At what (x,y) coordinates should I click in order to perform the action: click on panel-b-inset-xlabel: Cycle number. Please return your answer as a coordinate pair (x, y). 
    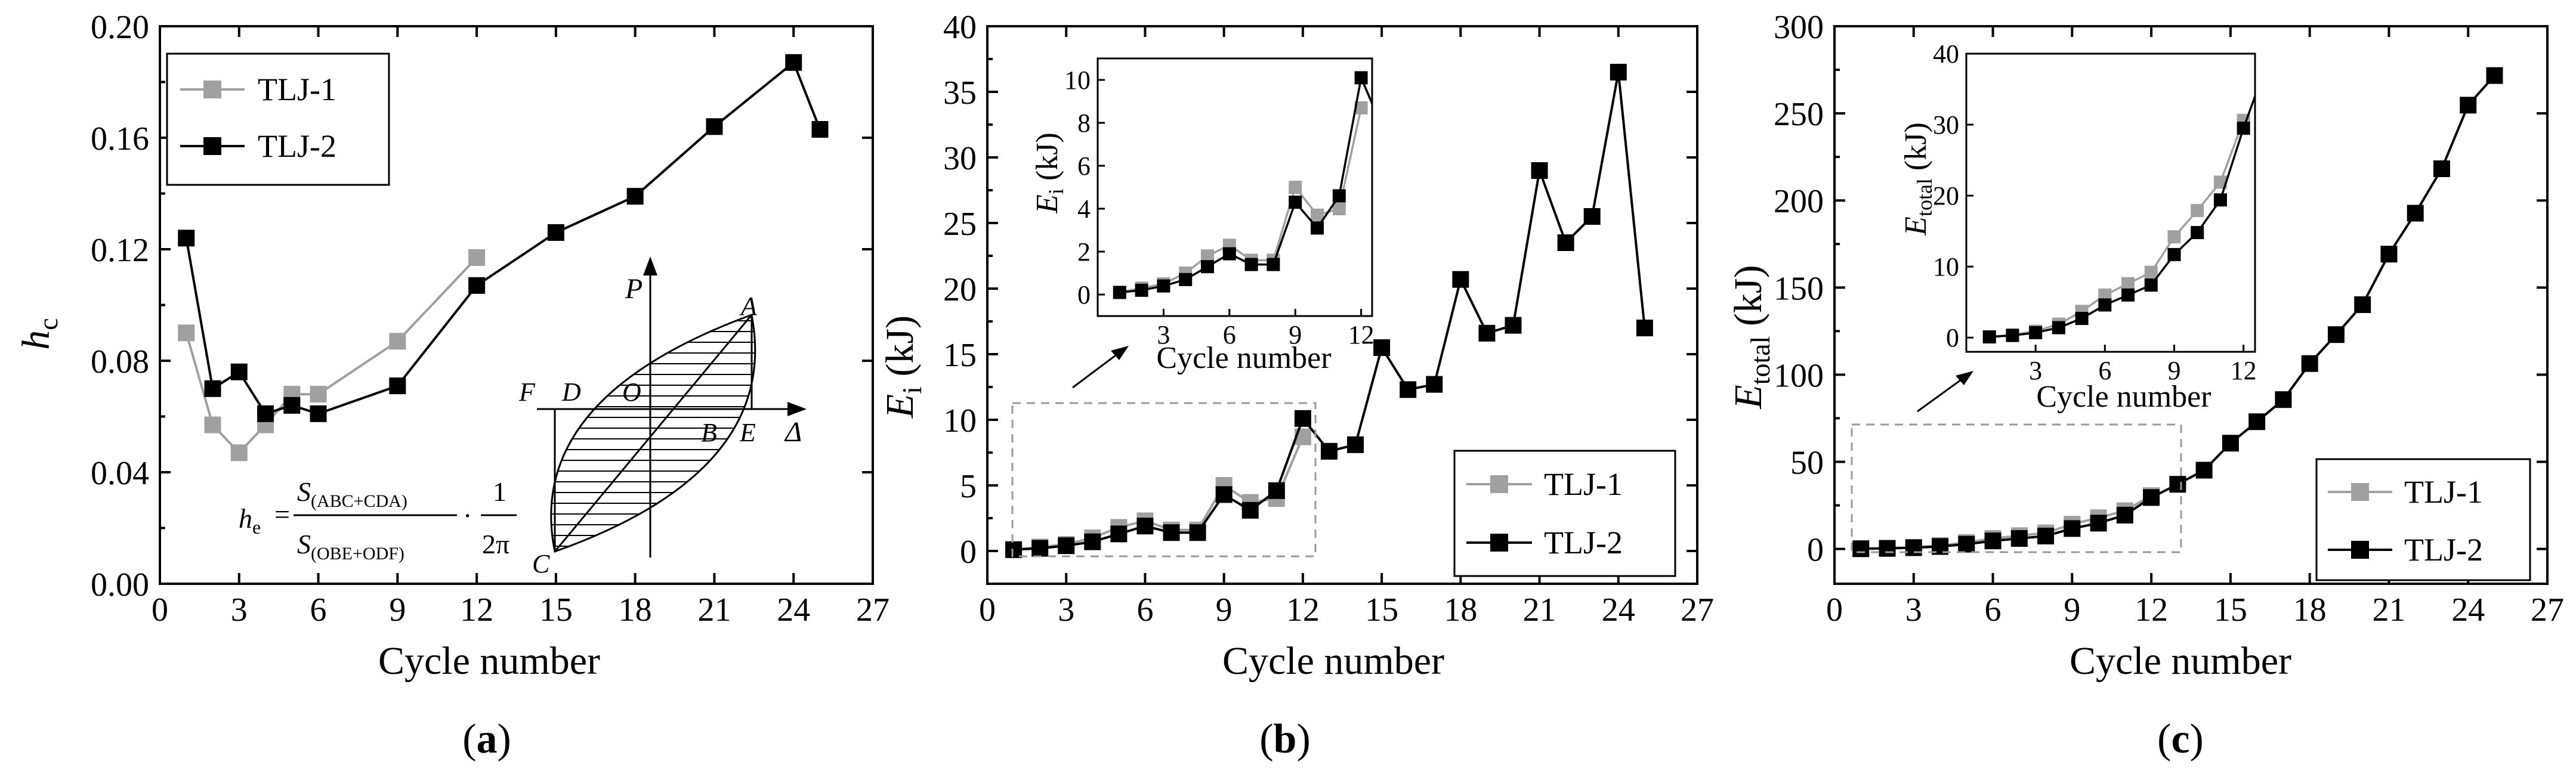
    Looking at the image, I should click on (1243, 358).